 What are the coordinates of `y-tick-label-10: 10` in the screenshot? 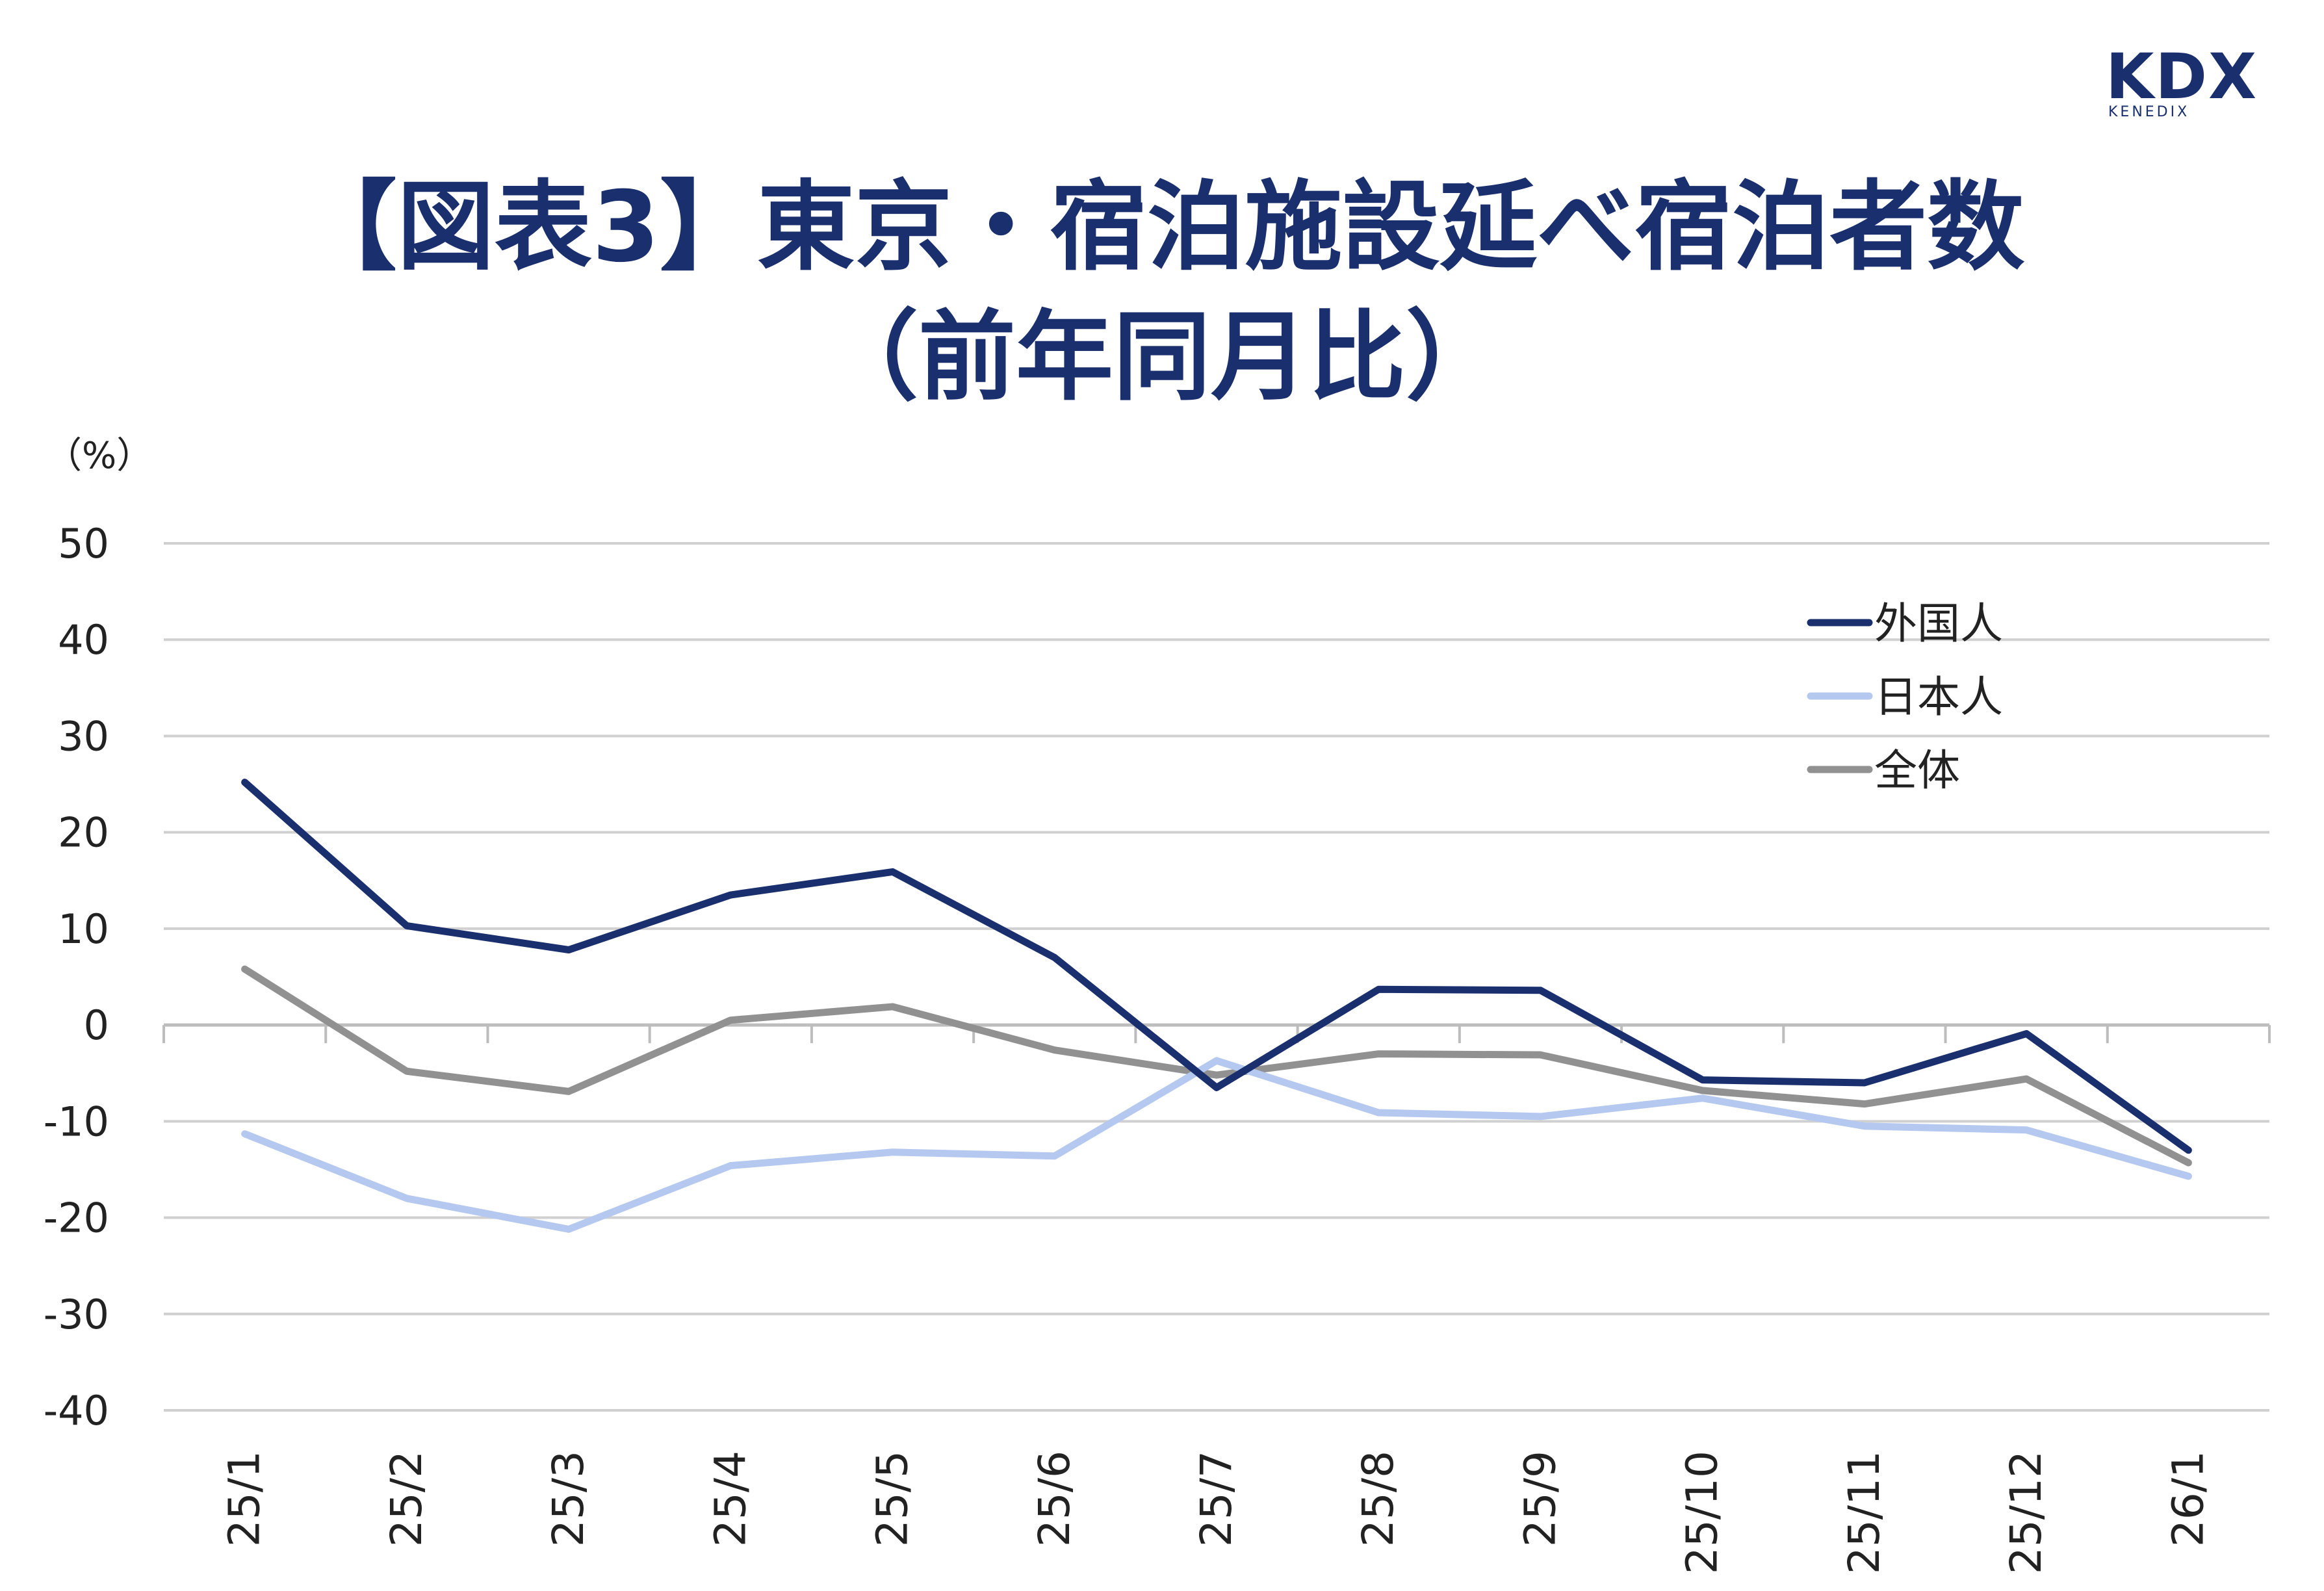 It's located at (84, 929).